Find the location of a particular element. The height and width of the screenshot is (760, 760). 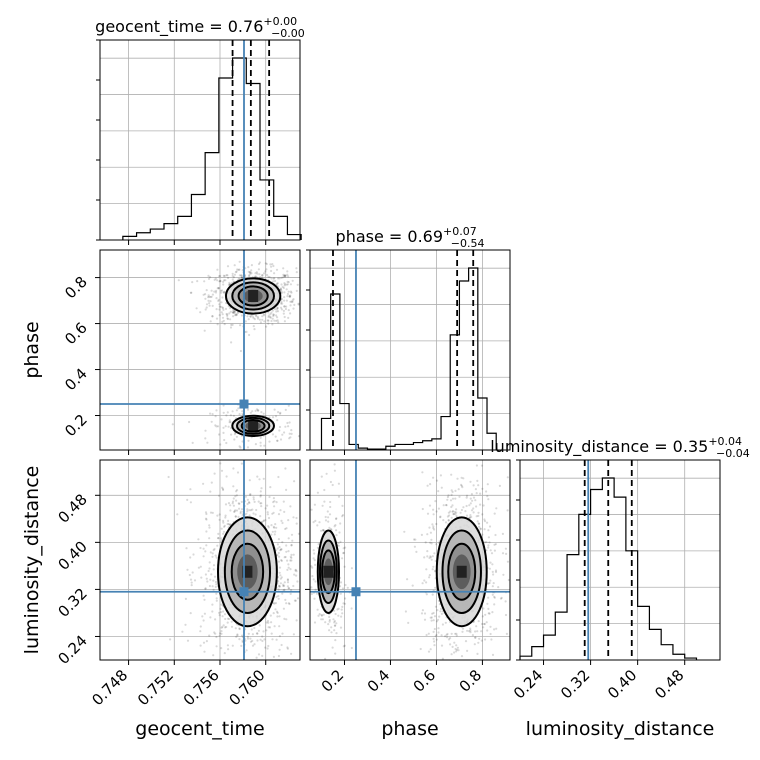

x-axis-label: phase is located at coordinates (409, 729).